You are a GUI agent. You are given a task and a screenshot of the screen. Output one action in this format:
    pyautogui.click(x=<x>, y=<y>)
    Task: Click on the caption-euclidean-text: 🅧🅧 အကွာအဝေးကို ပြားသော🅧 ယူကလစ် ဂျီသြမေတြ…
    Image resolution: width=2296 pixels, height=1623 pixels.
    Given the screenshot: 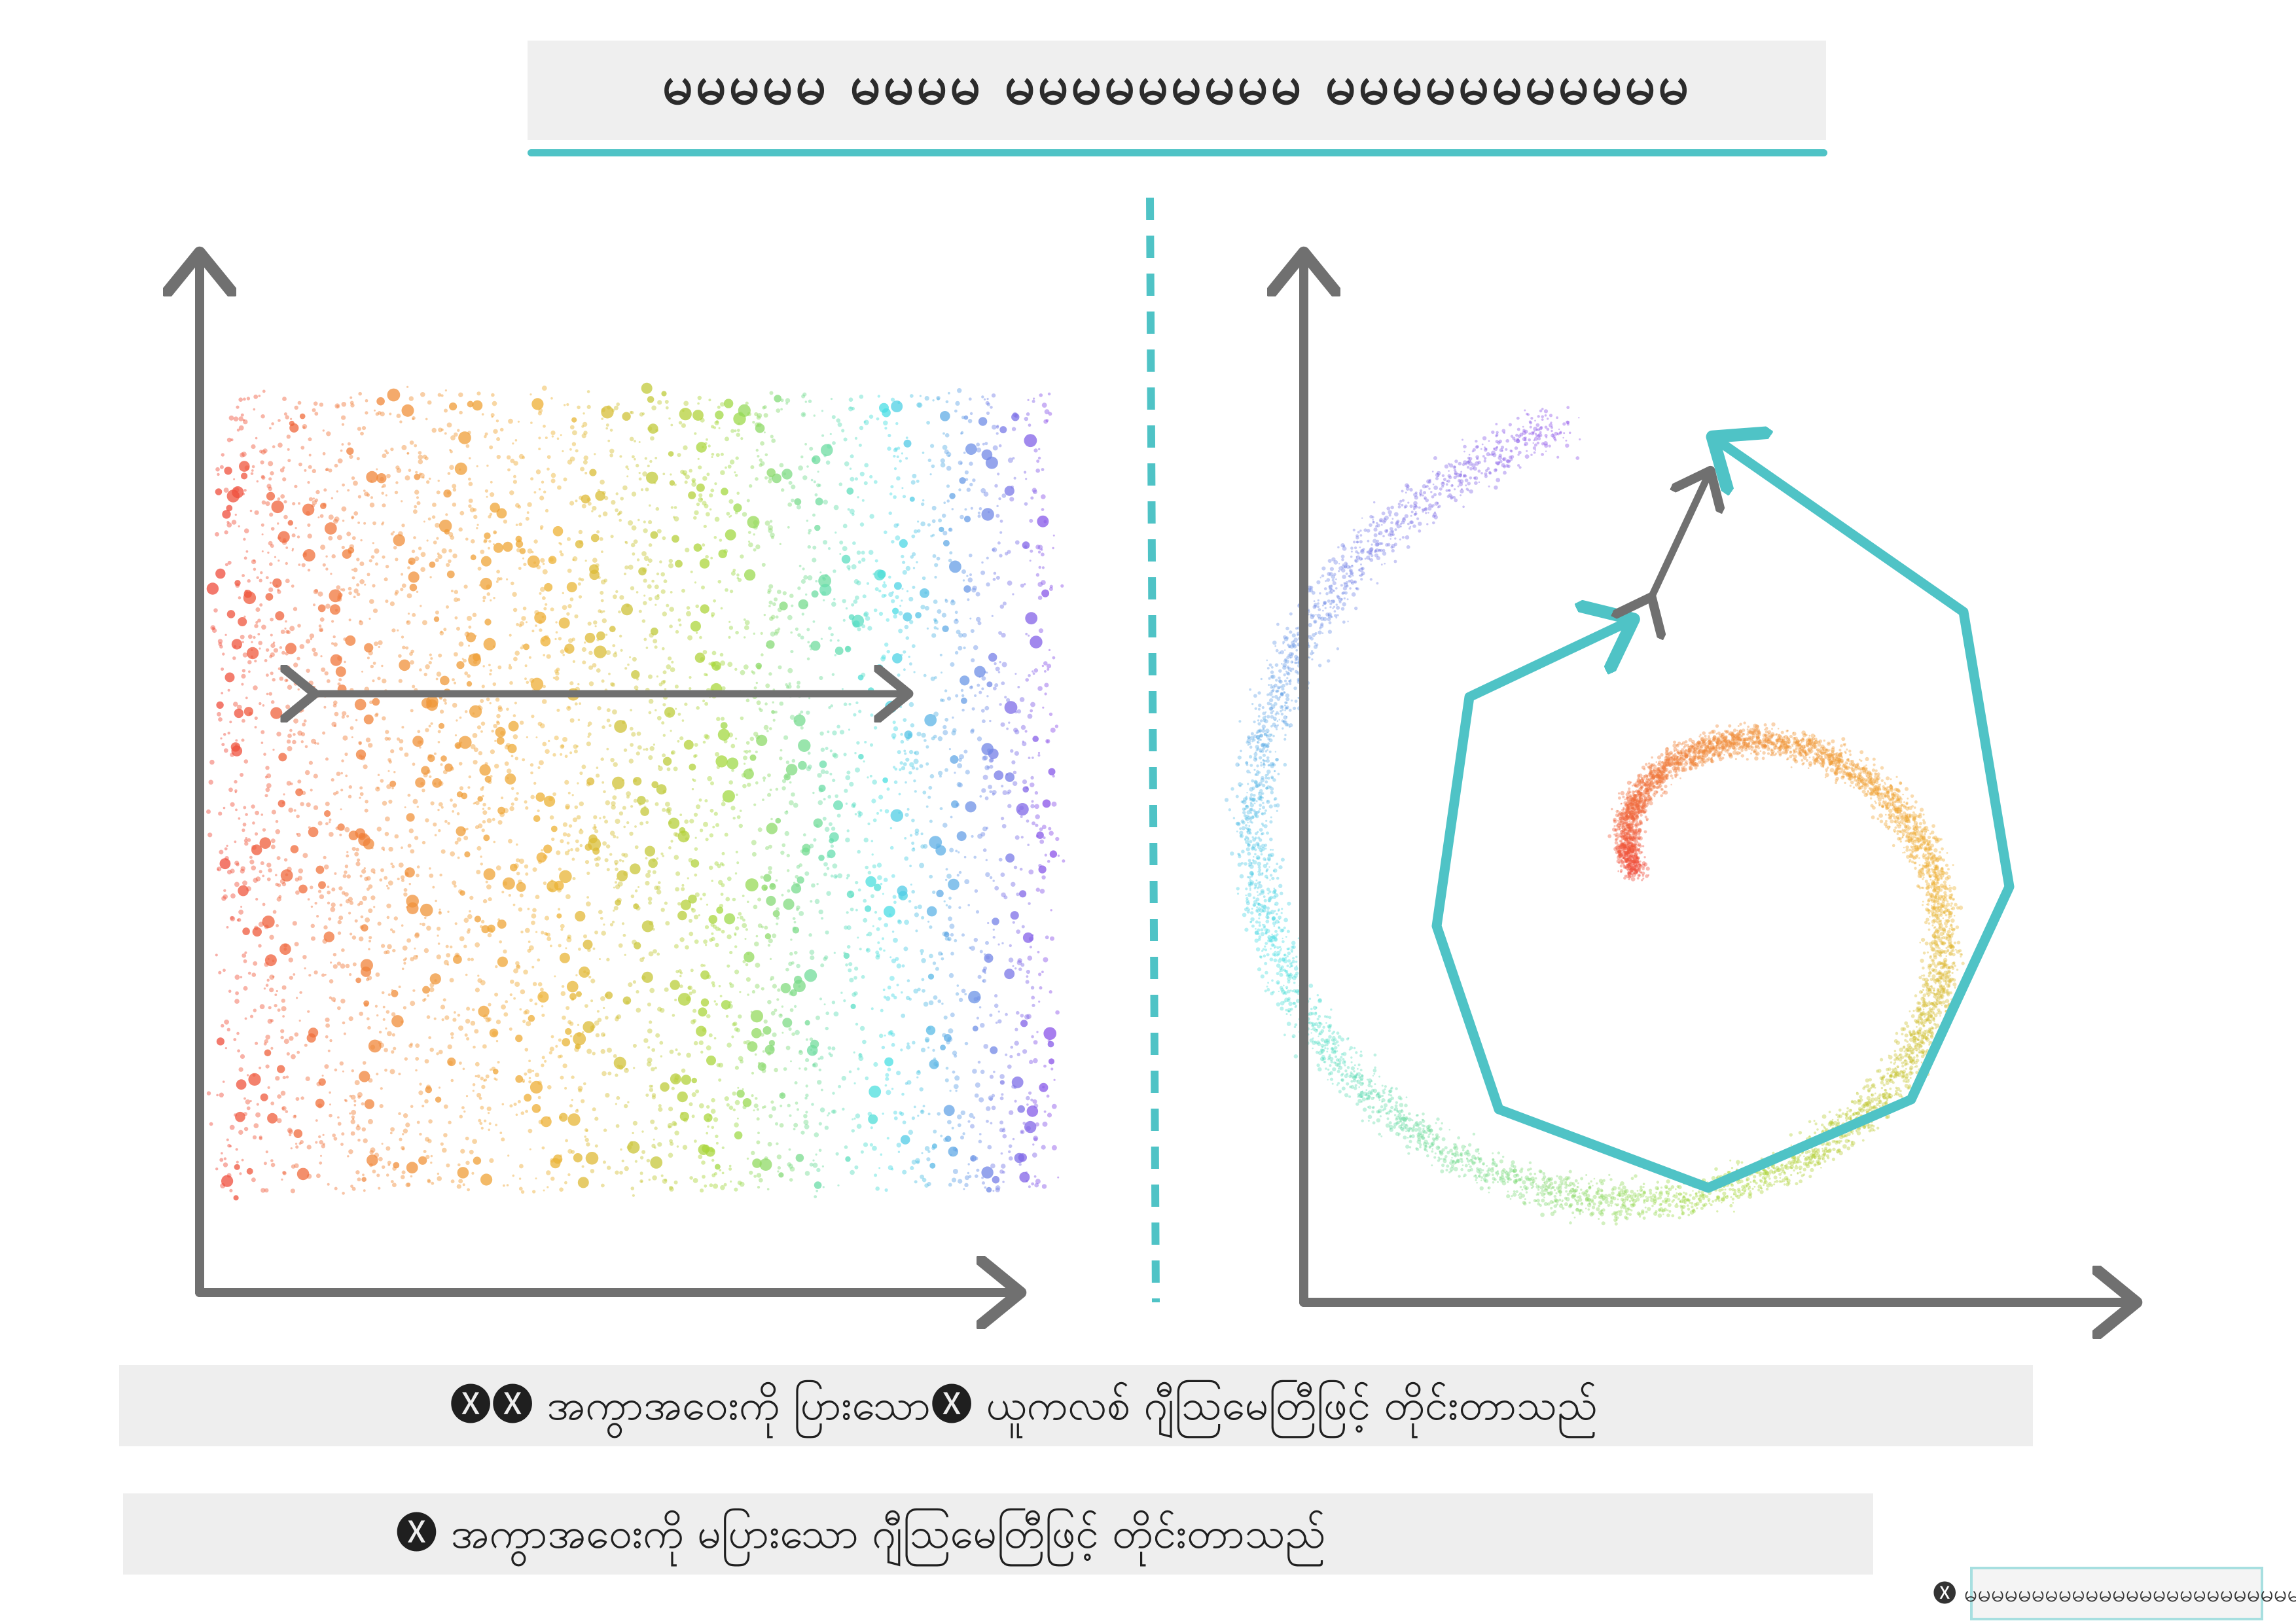 What is the action you would take?
    pyautogui.click(x=1024, y=1405)
    